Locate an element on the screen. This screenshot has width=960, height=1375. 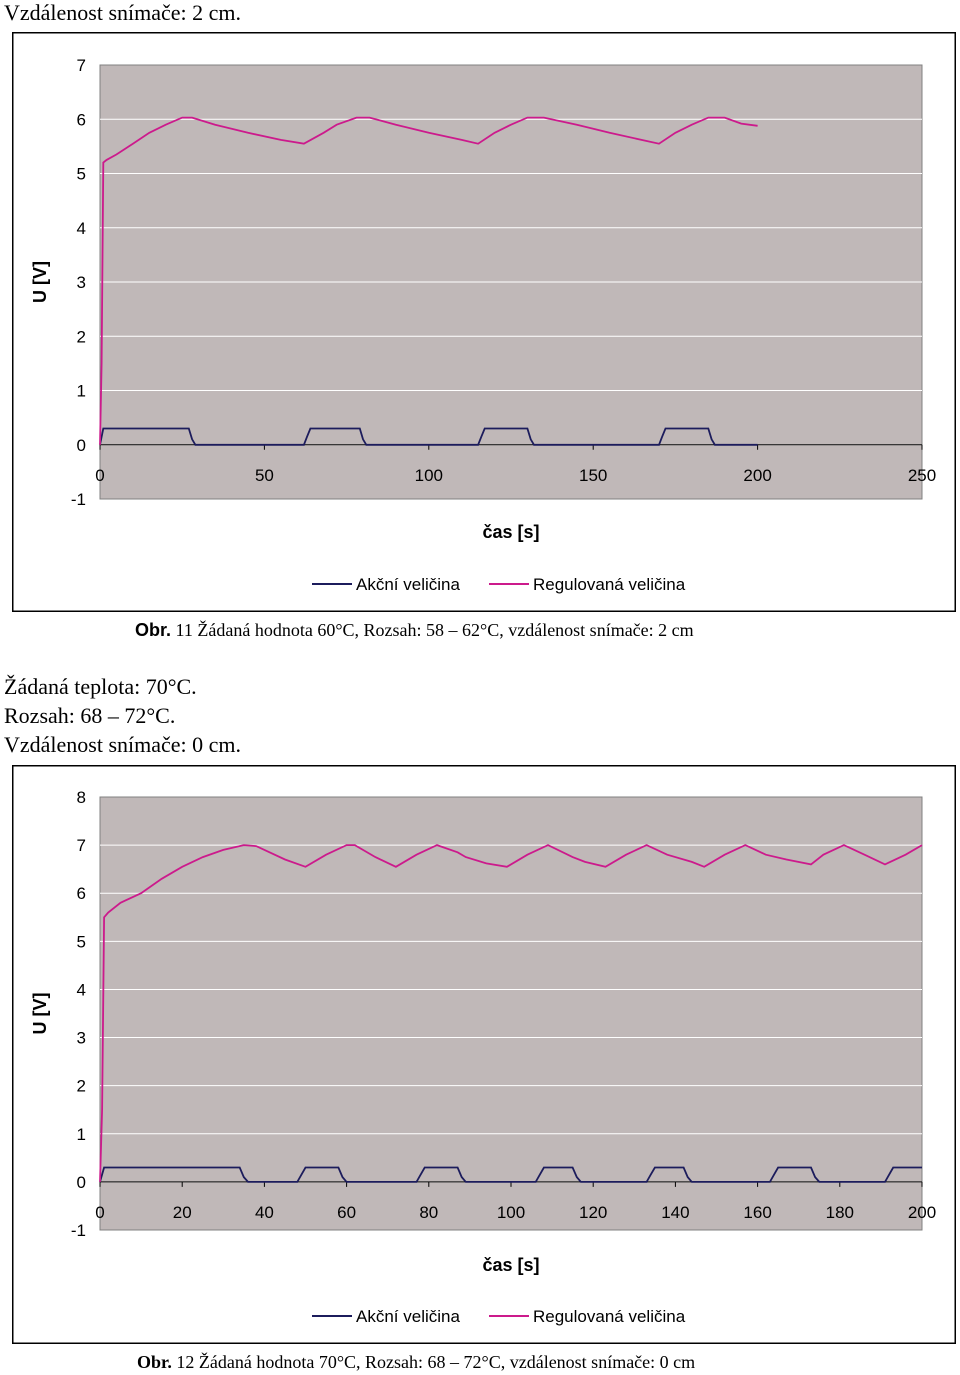
chart-1-x-axis-label: čas [s] is located at coordinates (510, 532).